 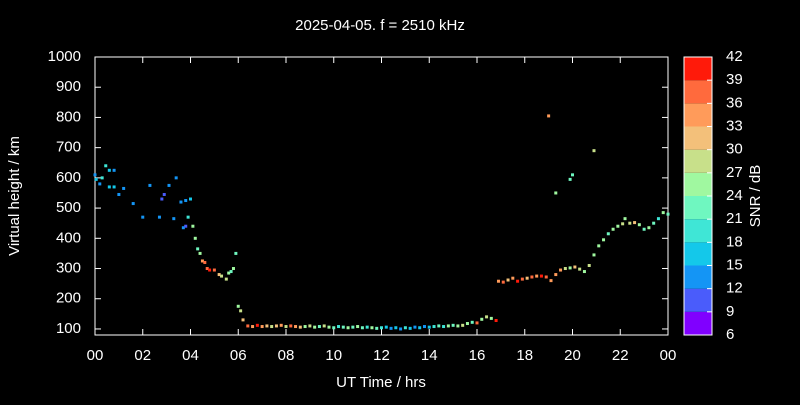 I want to click on colorbar-tick-label: 36, so click(x=734, y=102).